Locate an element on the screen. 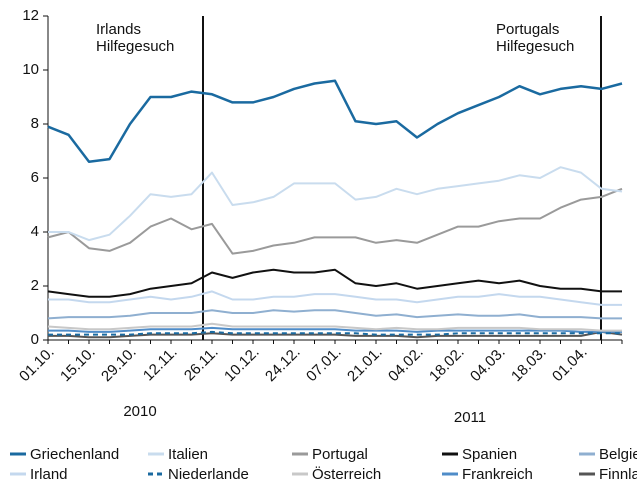  x-tick-label: 04.03. is located at coordinates (488, 365).